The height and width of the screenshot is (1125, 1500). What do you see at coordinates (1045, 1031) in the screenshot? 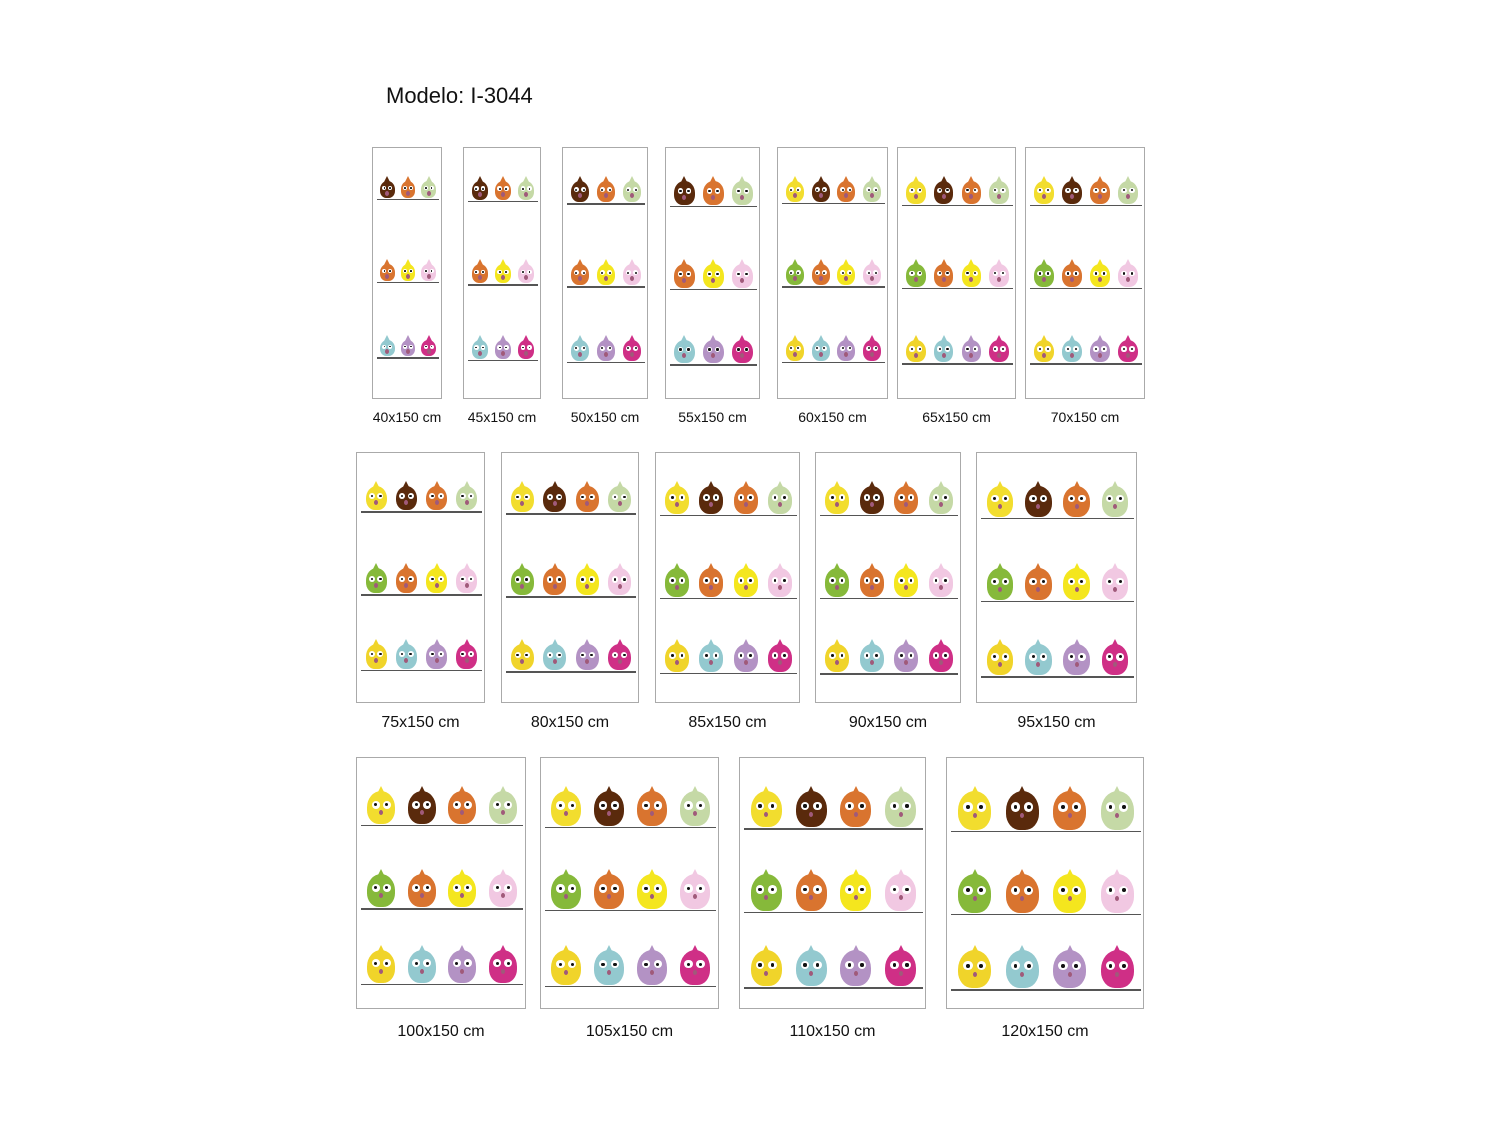
I see `panel-size-label: 120x150 cm` at bounding box center [1045, 1031].